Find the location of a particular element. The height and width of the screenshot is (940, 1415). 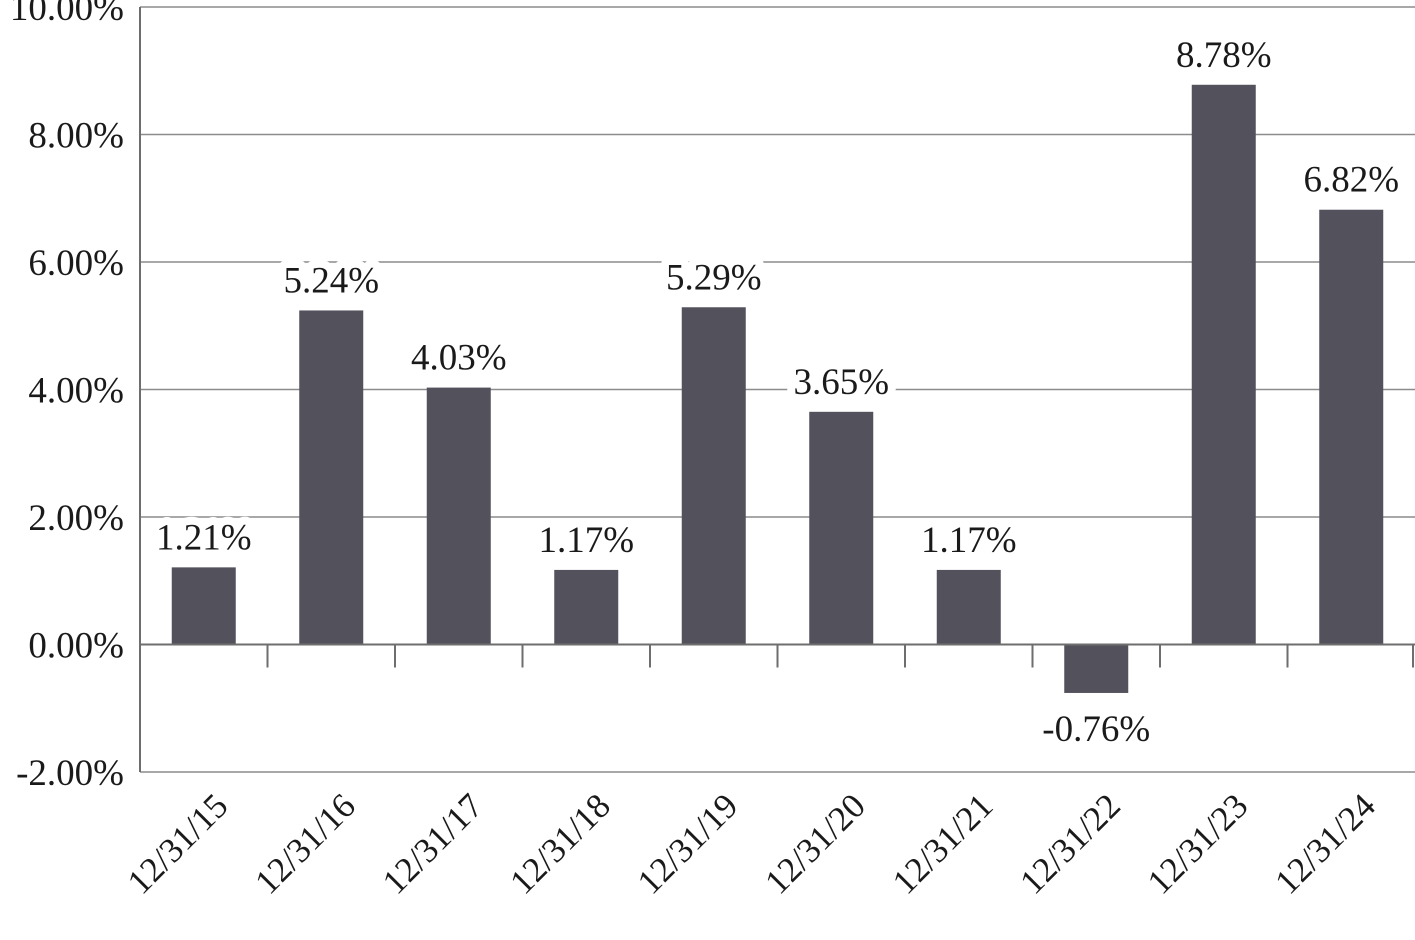

y-tick-label: 10.00% is located at coordinates (67, 14).